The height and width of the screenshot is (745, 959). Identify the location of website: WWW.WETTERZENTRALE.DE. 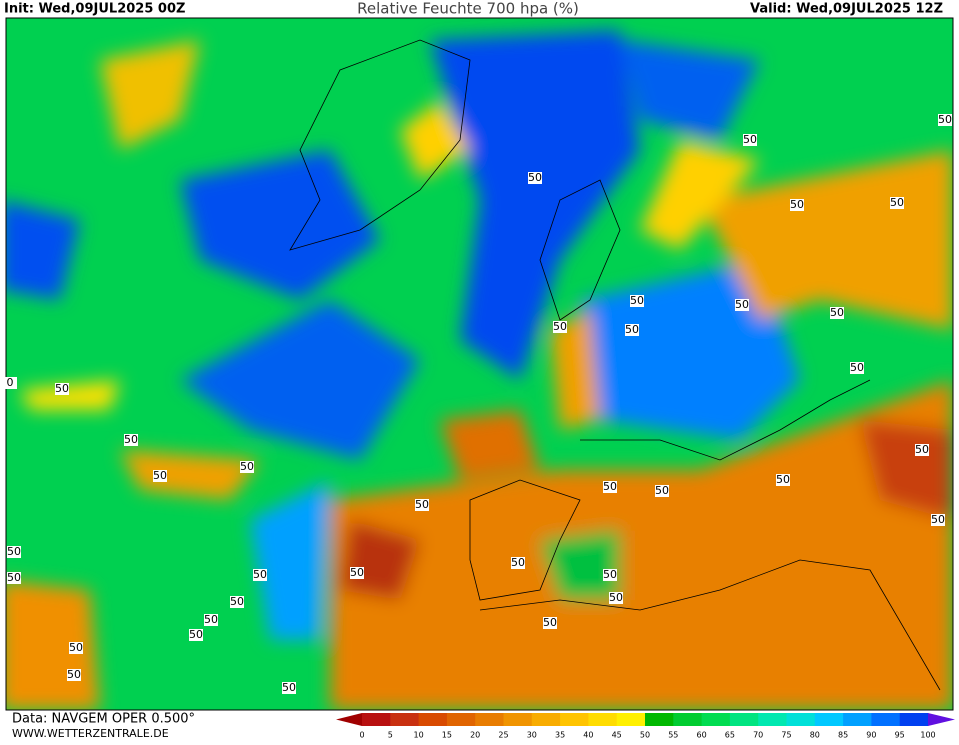
(90, 733).